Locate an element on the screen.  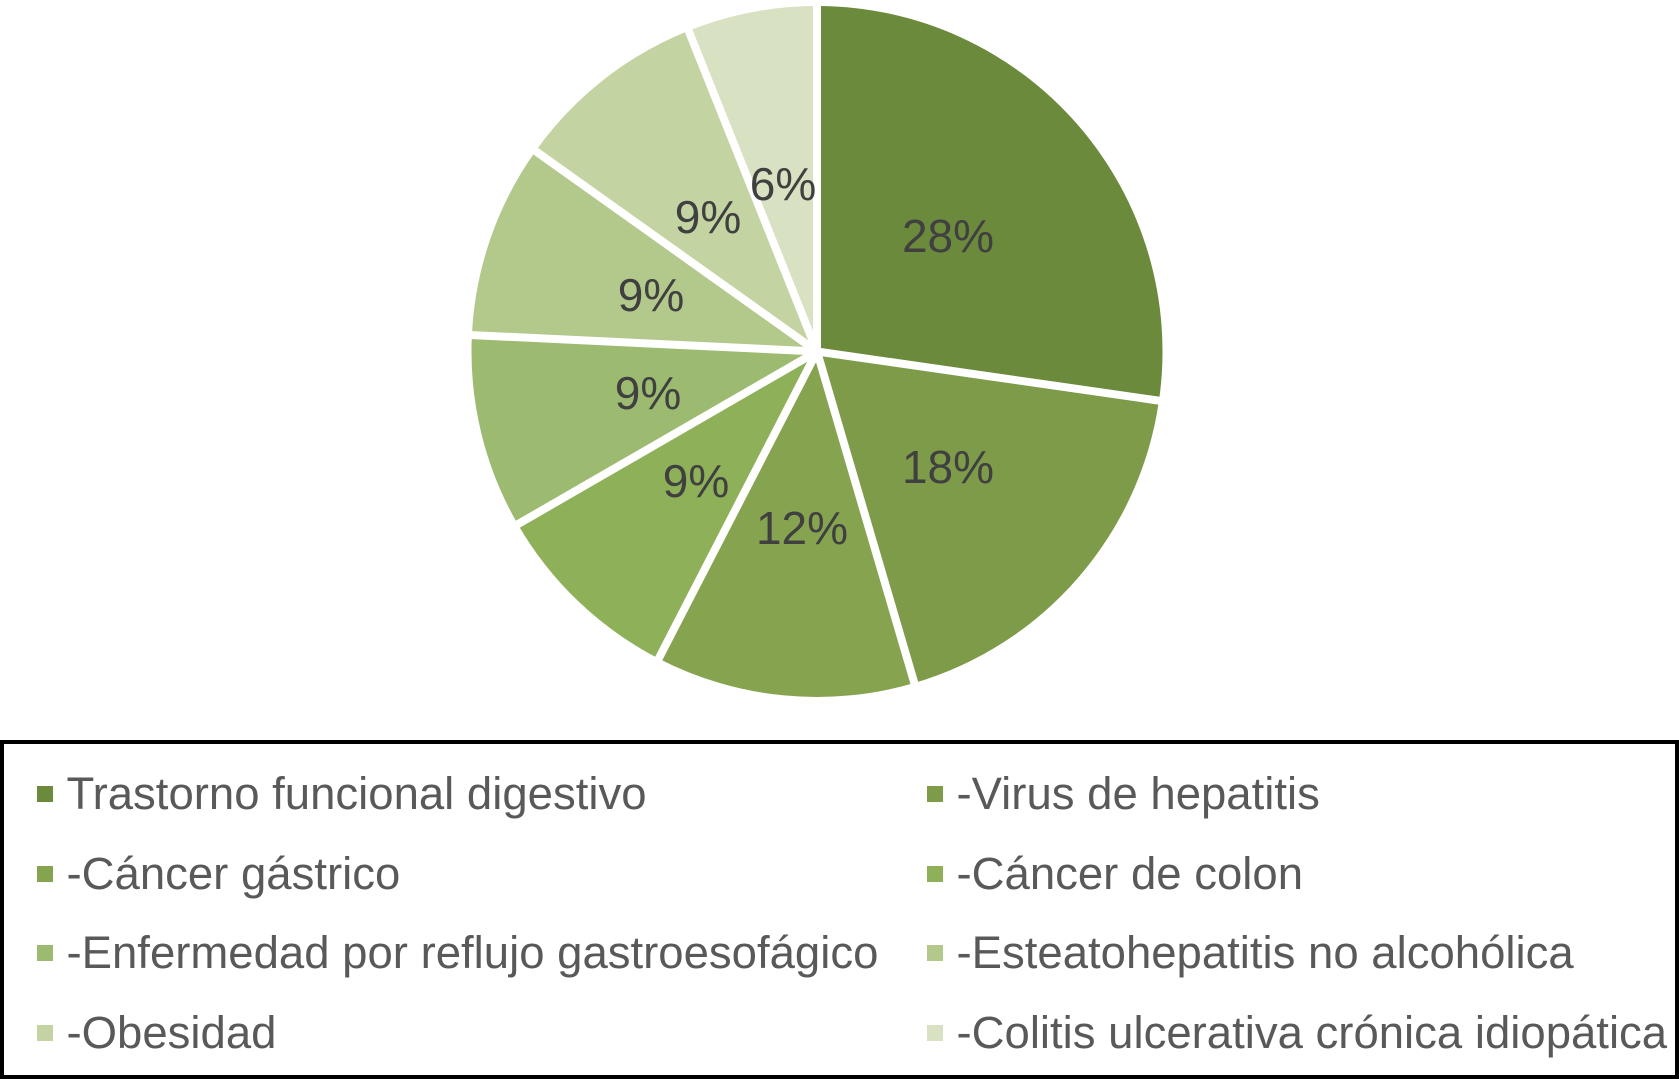
svg-text: 28% is located at coordinates (948, 236).